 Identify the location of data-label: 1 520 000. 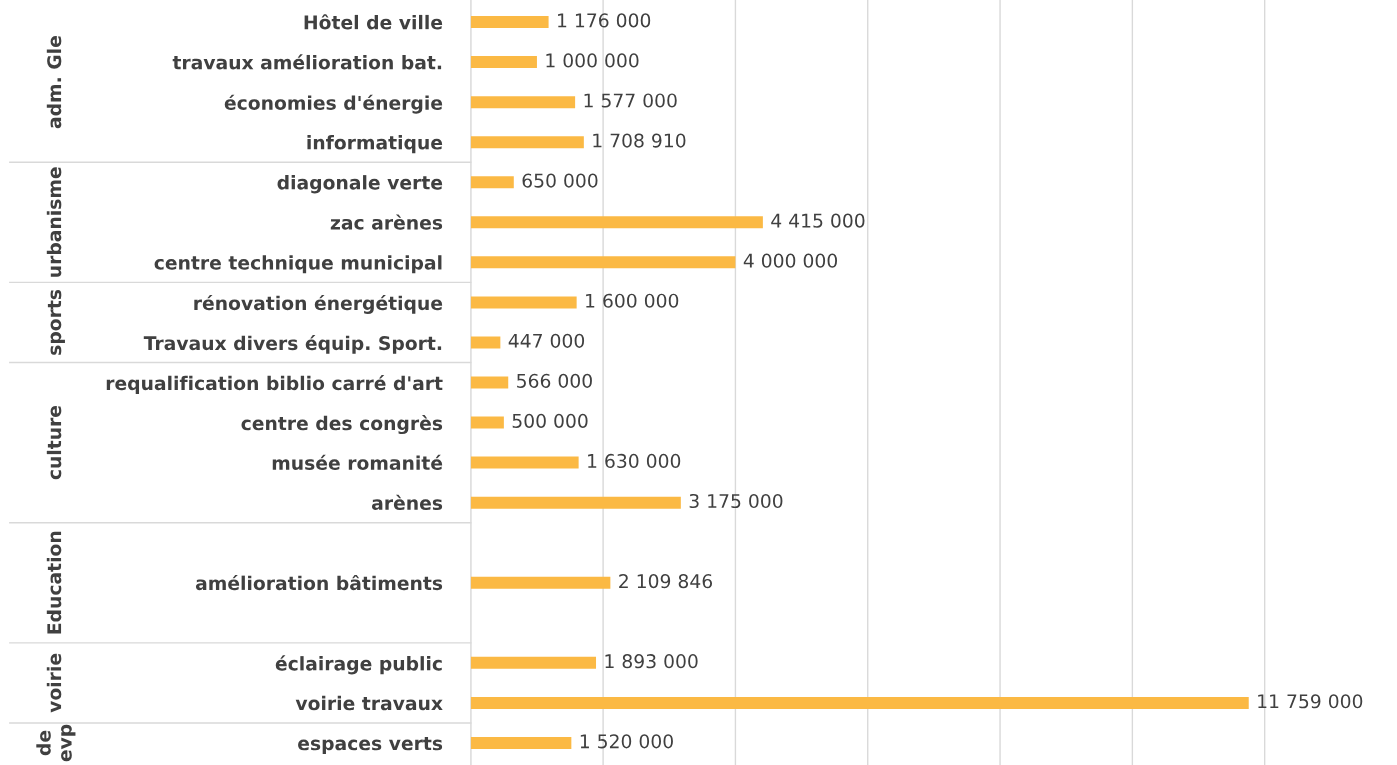
(626, 741).